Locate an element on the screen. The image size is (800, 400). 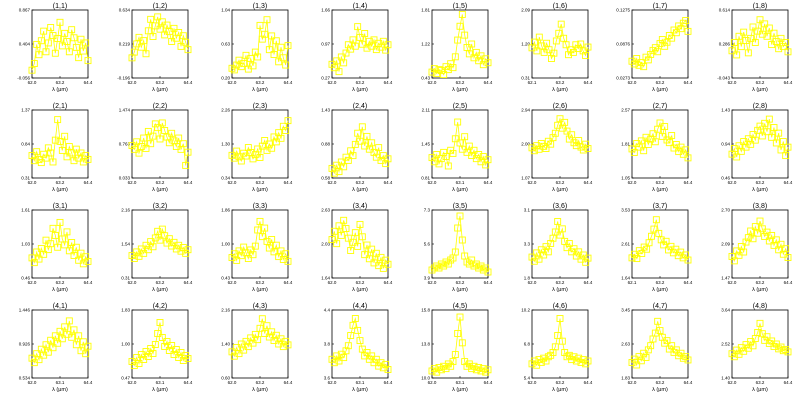
y-tick-label: 13.8 is located at coordinates (425, 344).